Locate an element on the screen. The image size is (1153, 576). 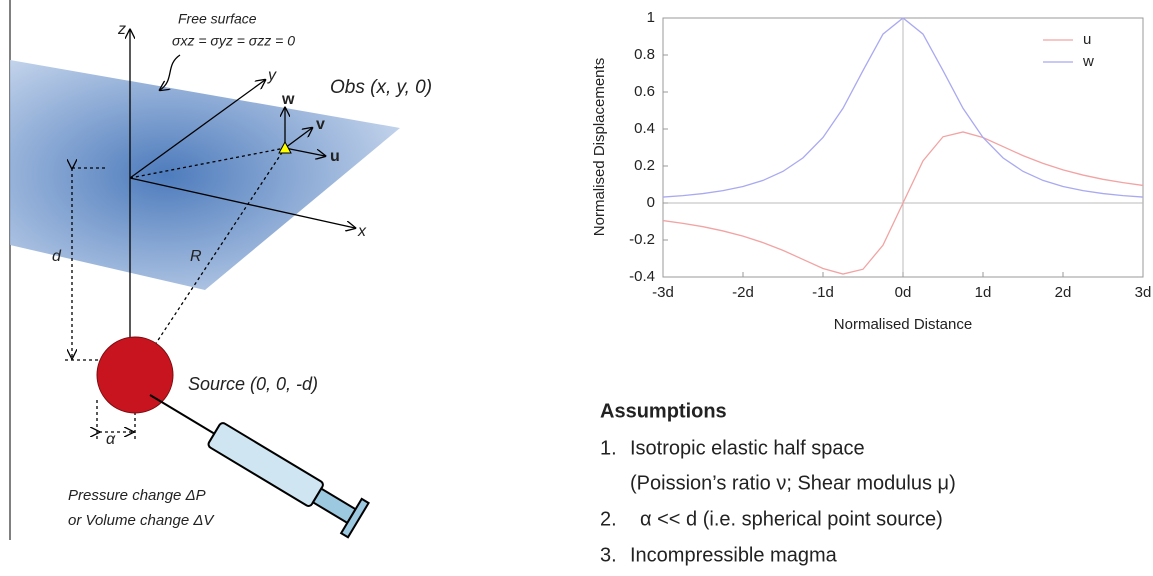
label: z is located at coordinates (121, 29).